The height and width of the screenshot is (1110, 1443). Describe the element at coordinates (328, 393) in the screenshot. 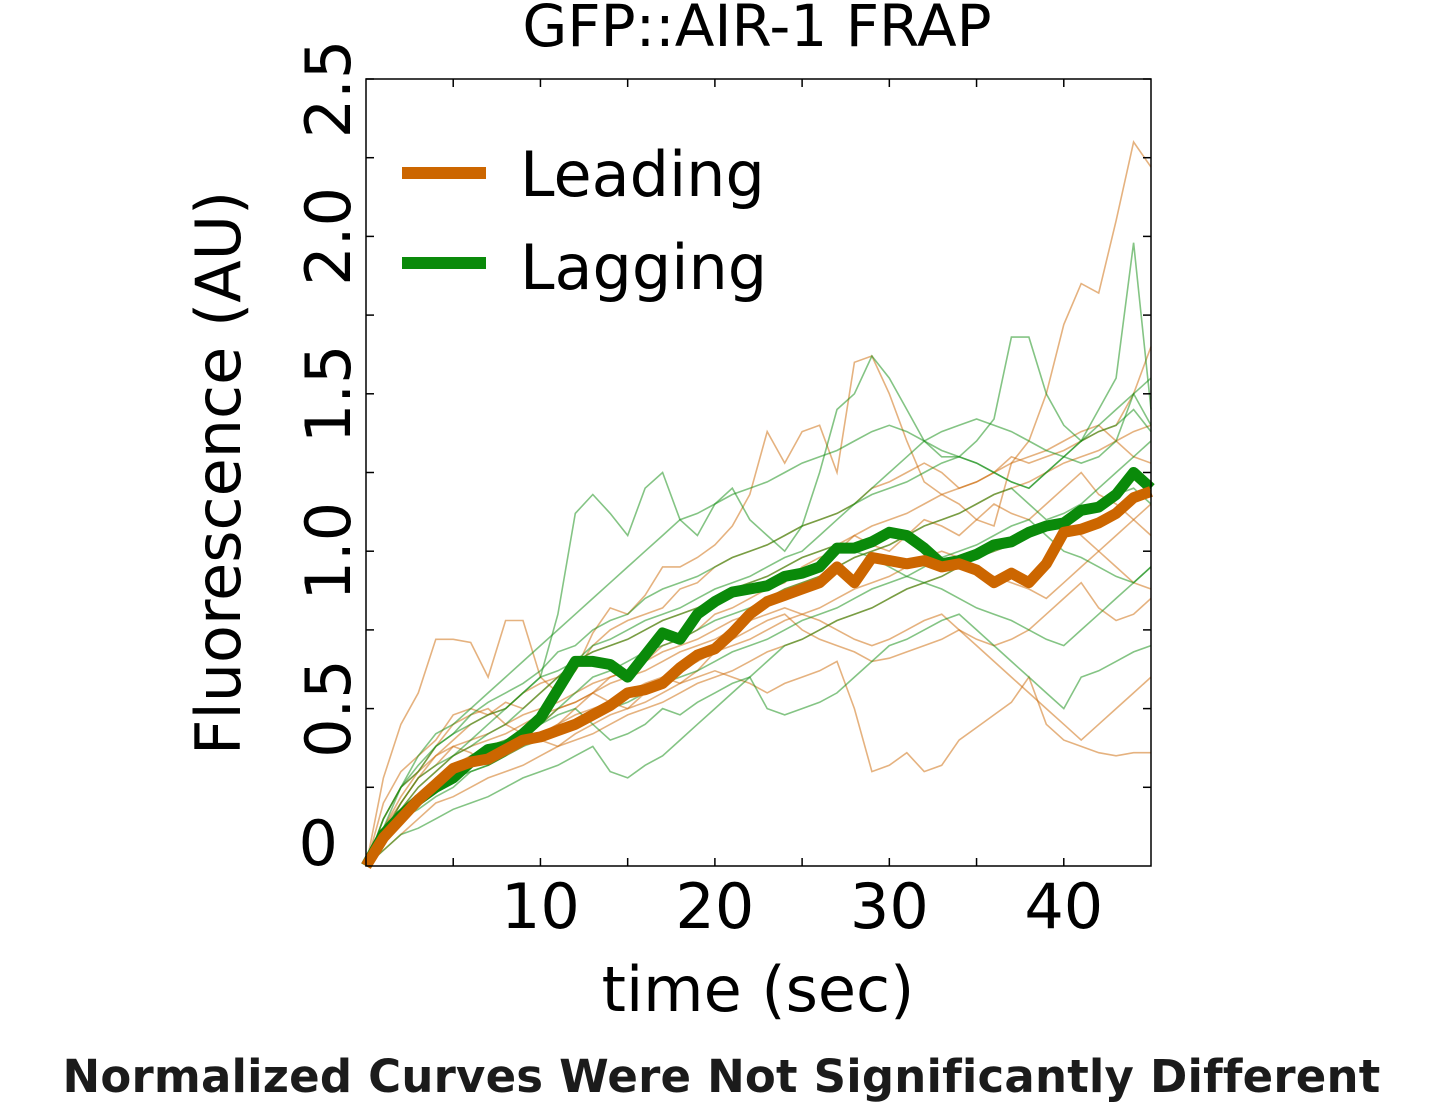

I see `y-tick-label: 1.5` at that location.